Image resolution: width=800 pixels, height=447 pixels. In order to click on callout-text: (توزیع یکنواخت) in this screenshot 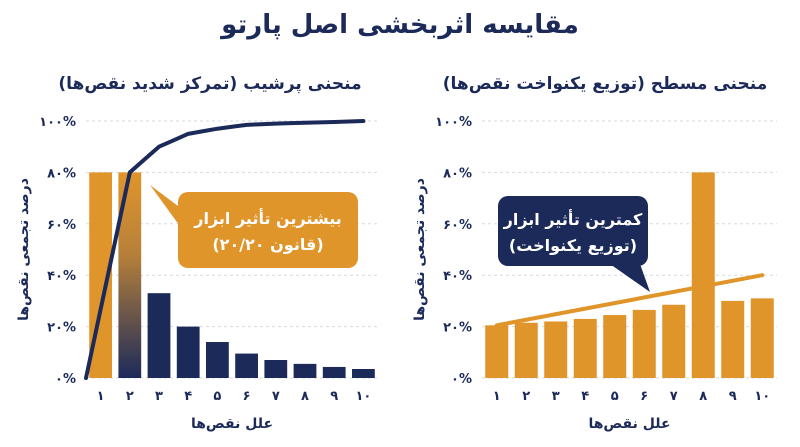, I will do `click(573, 245)`.